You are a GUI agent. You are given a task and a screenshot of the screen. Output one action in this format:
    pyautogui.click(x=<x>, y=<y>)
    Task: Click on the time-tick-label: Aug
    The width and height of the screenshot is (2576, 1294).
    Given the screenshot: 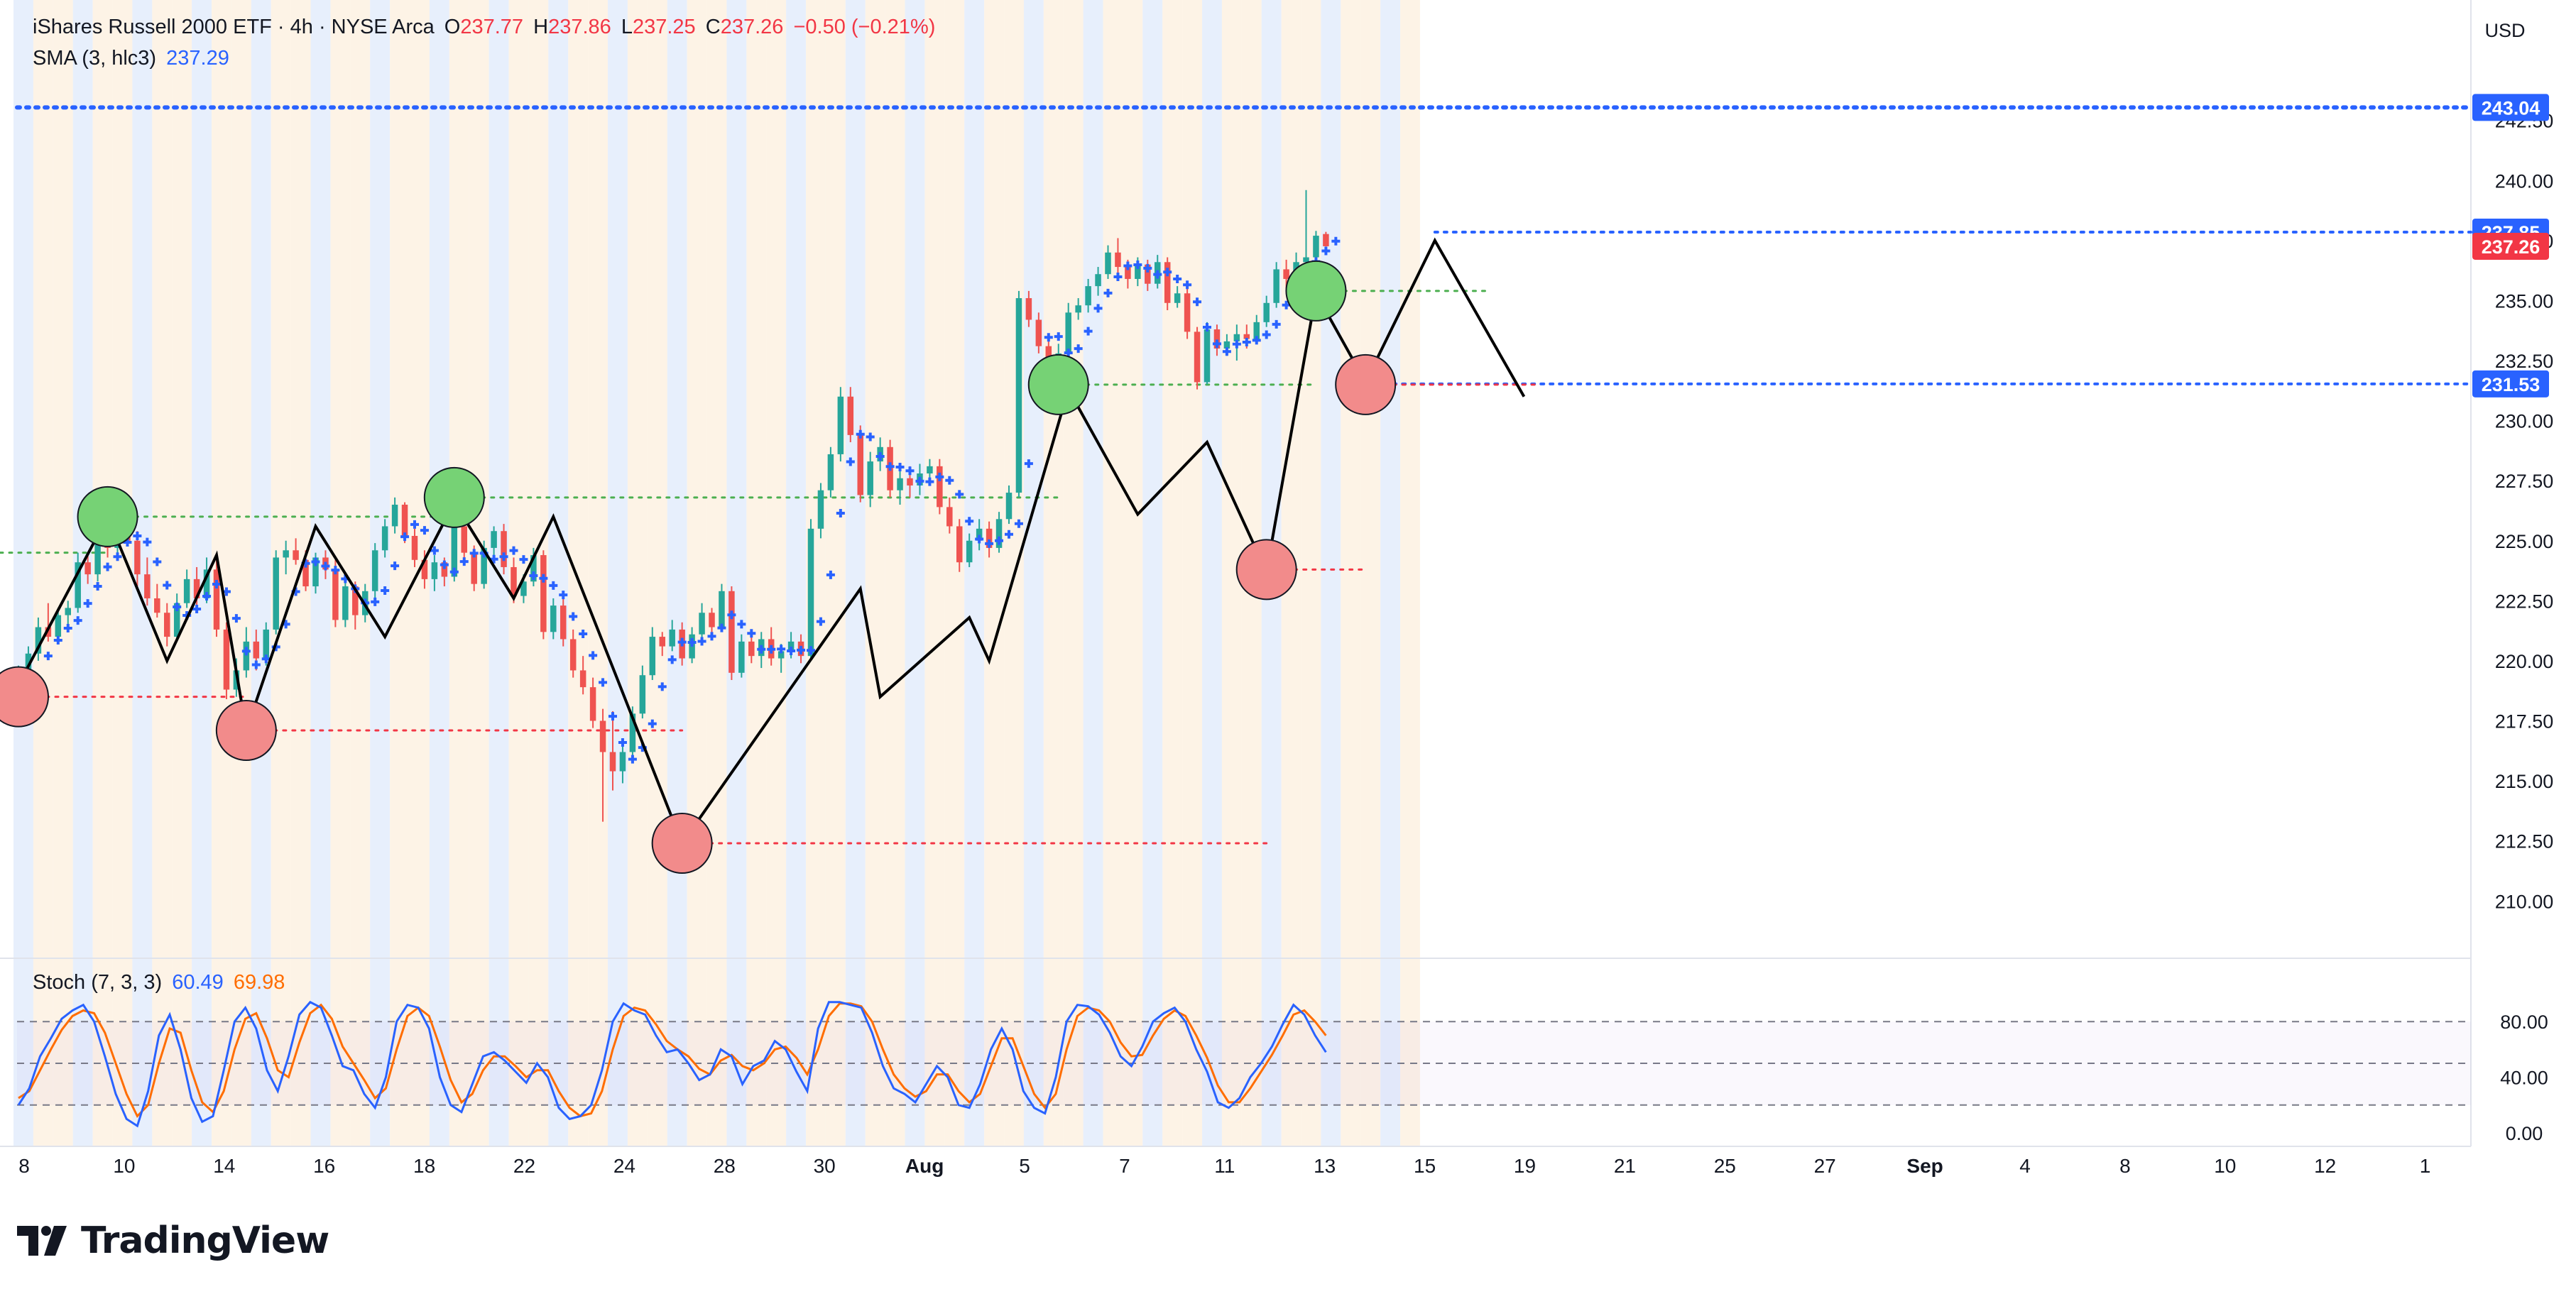 What is the action you would take?
    pyautogui.click(x=924, y=1166)
    